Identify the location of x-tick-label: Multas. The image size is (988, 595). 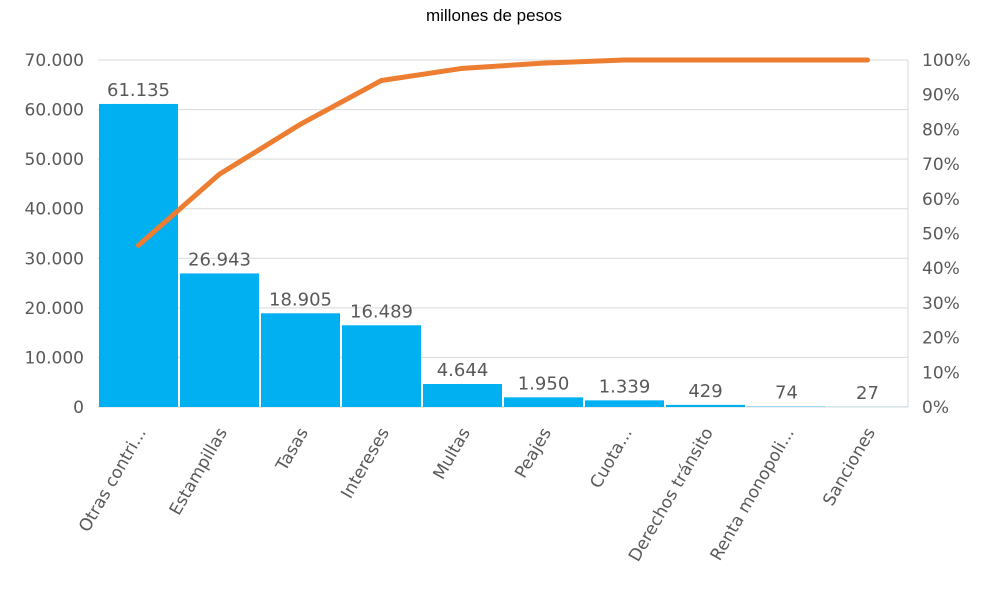
(451, 453).